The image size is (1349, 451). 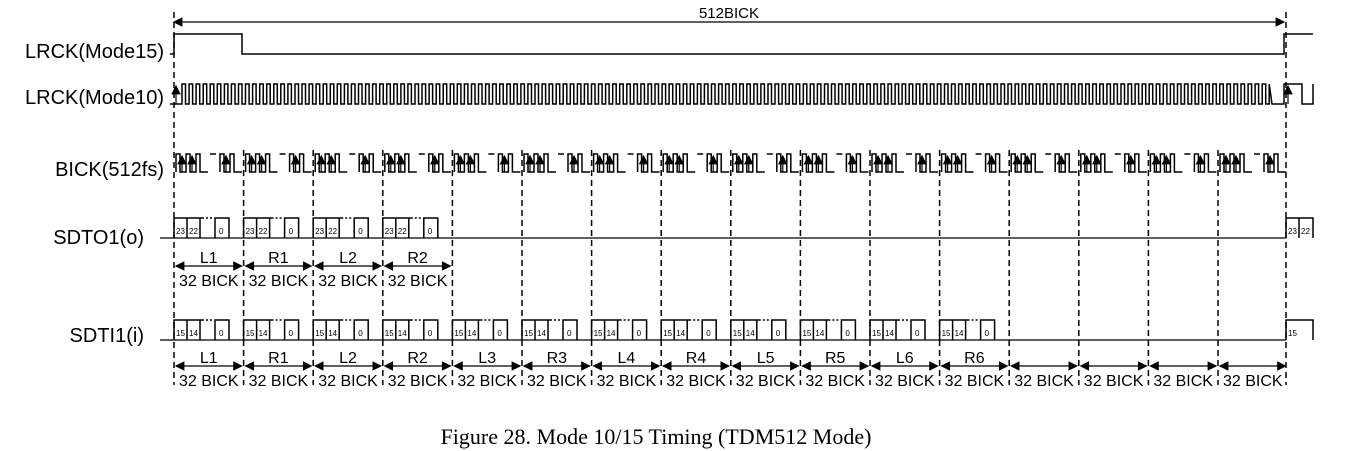 What do you see at coordinates (291, 333) in the screenshot?
I see `sdti-bit-lsb-1: 0` at bounding box center [291, 333].